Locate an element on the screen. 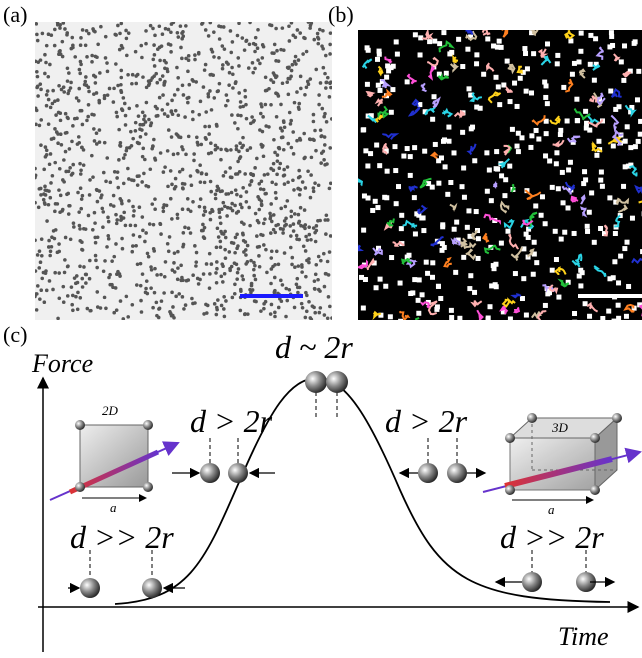 This screenshot has height=658, width=642. annotation: d ~ 2r is located at coordinates (314, 347).